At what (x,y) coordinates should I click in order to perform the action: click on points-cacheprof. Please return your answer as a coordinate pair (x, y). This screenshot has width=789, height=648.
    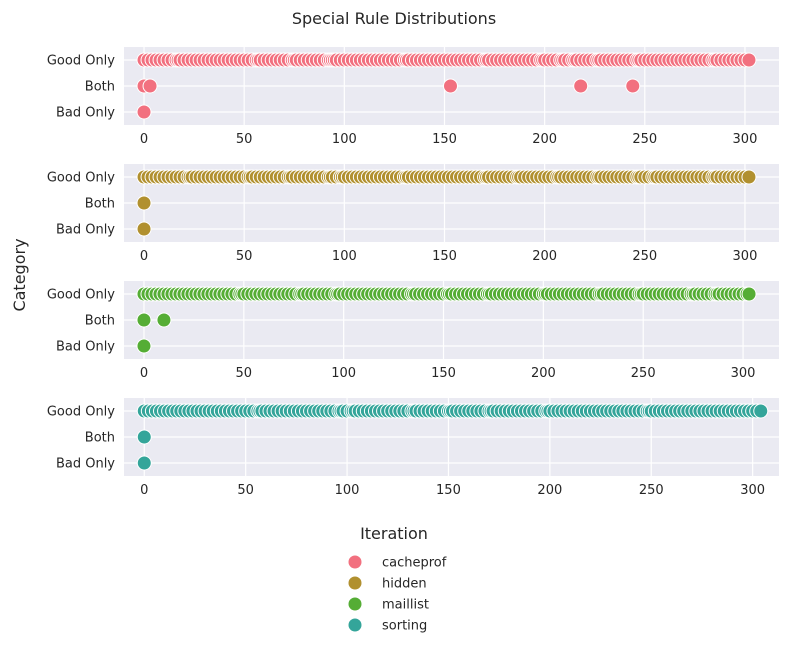
    Looking at the image, I should click on (446, 86).